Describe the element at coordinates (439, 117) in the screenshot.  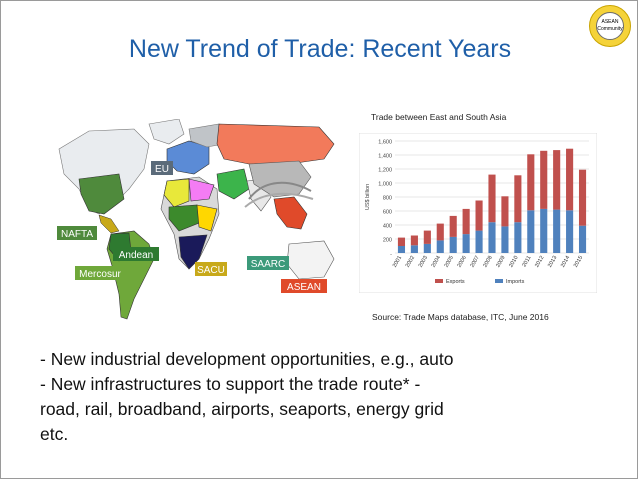
I see `chart-caption: Trade between East and South Asia` at that location.